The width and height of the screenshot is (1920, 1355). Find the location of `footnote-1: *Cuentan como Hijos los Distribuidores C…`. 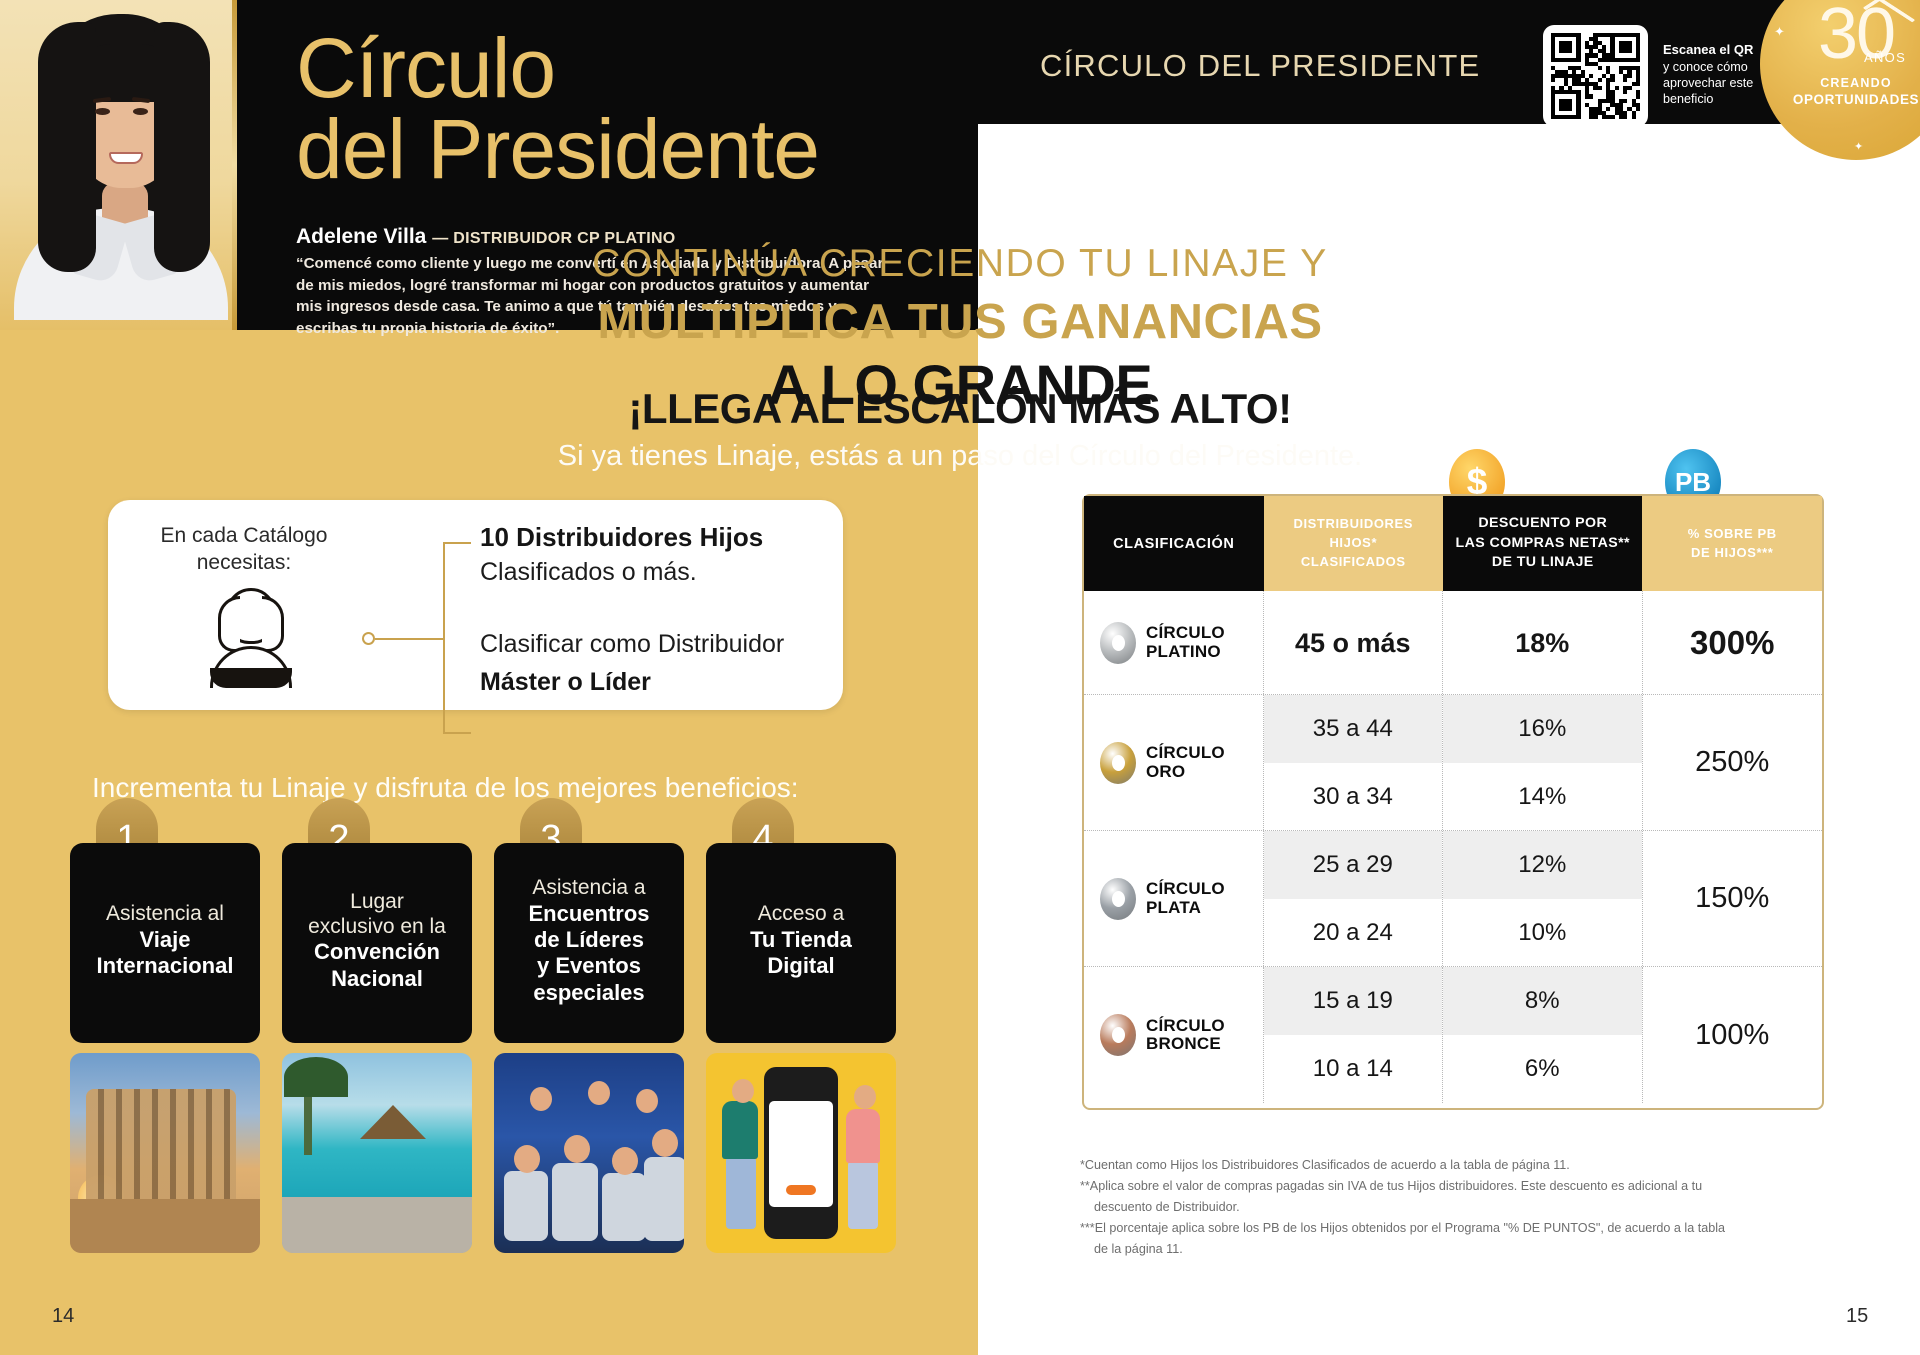

footnote-1: *Cuentan como Hijos los Distribuidores C… is located at coordinates (1325, 1165).